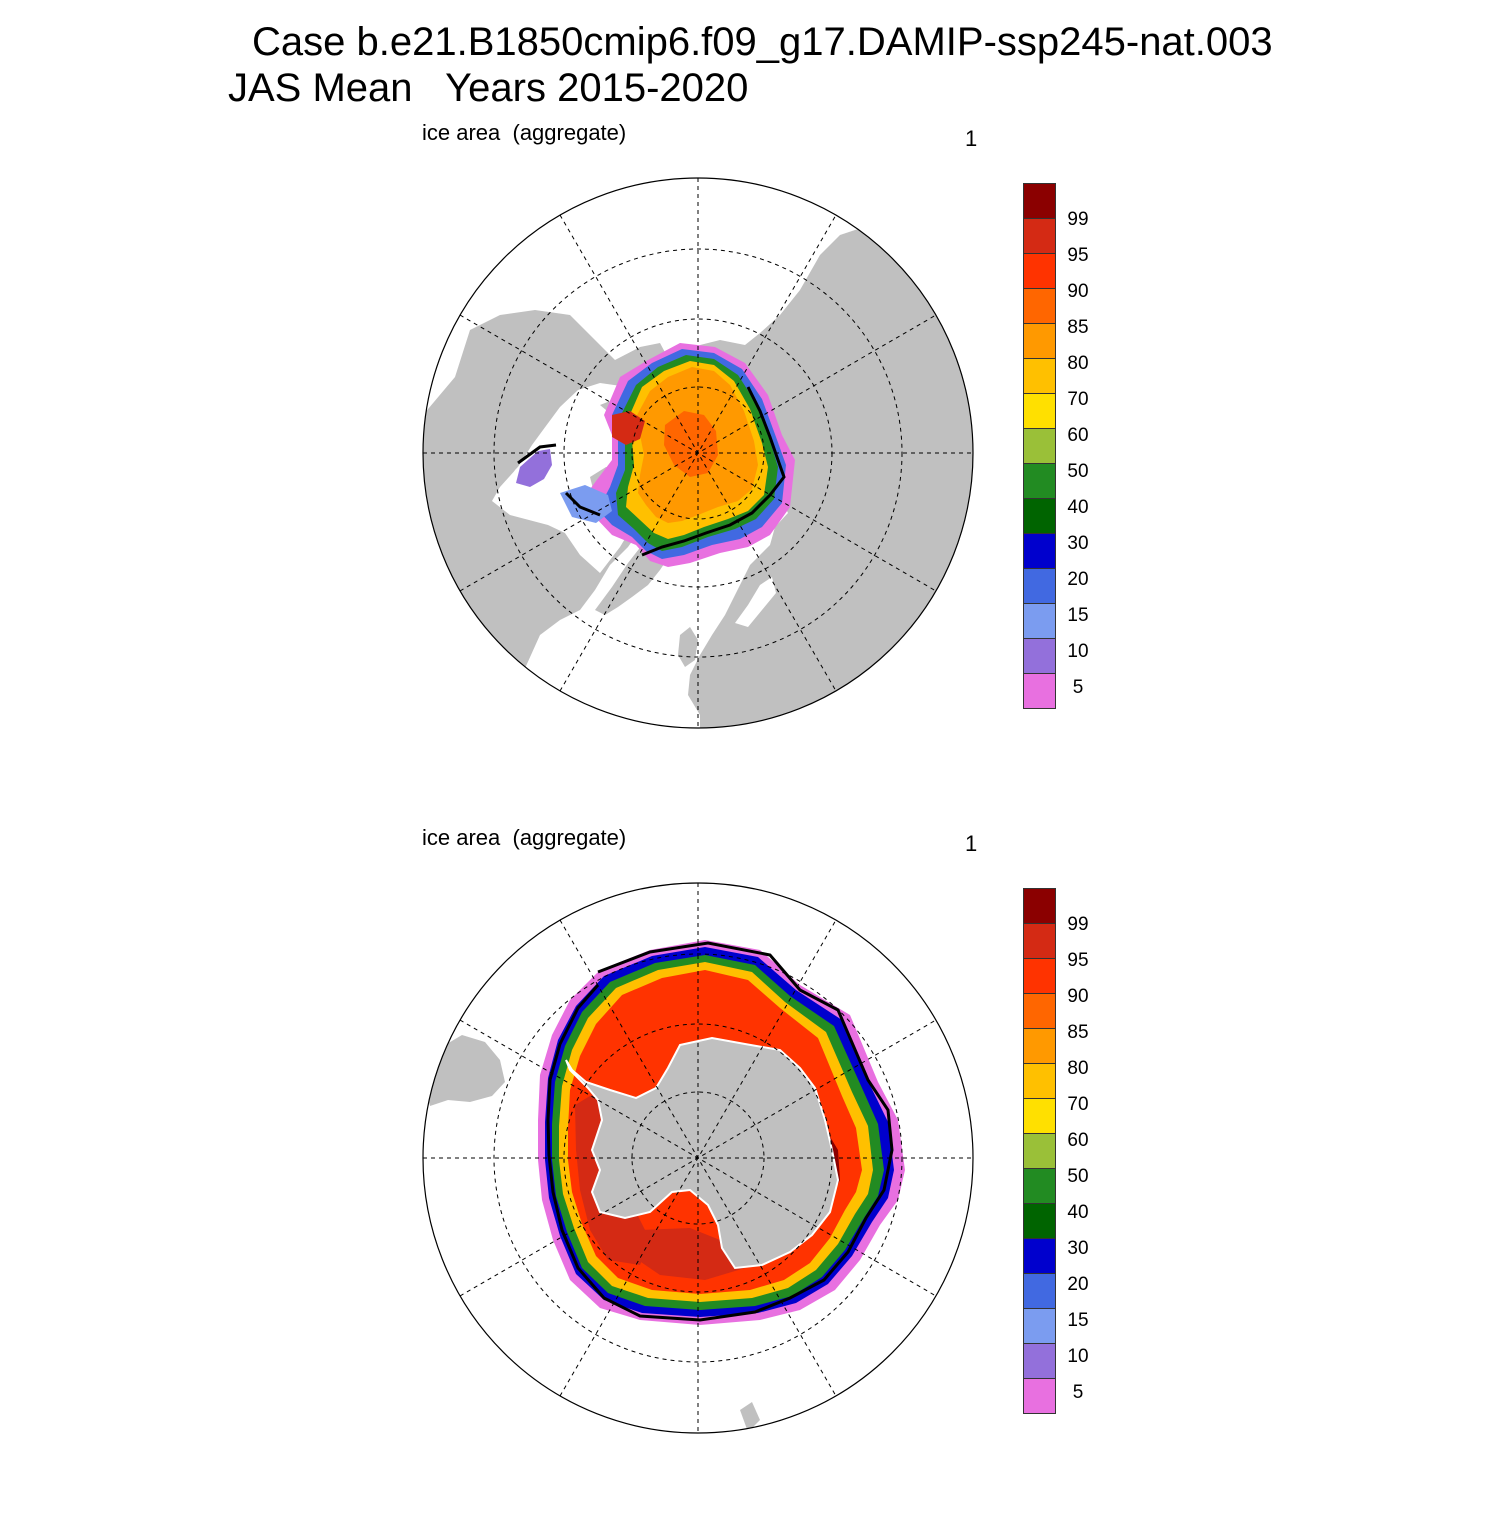 The width and height of the screenshot is (1500, 1525). I want to click on ice-90pct-core, so click(691, 444).